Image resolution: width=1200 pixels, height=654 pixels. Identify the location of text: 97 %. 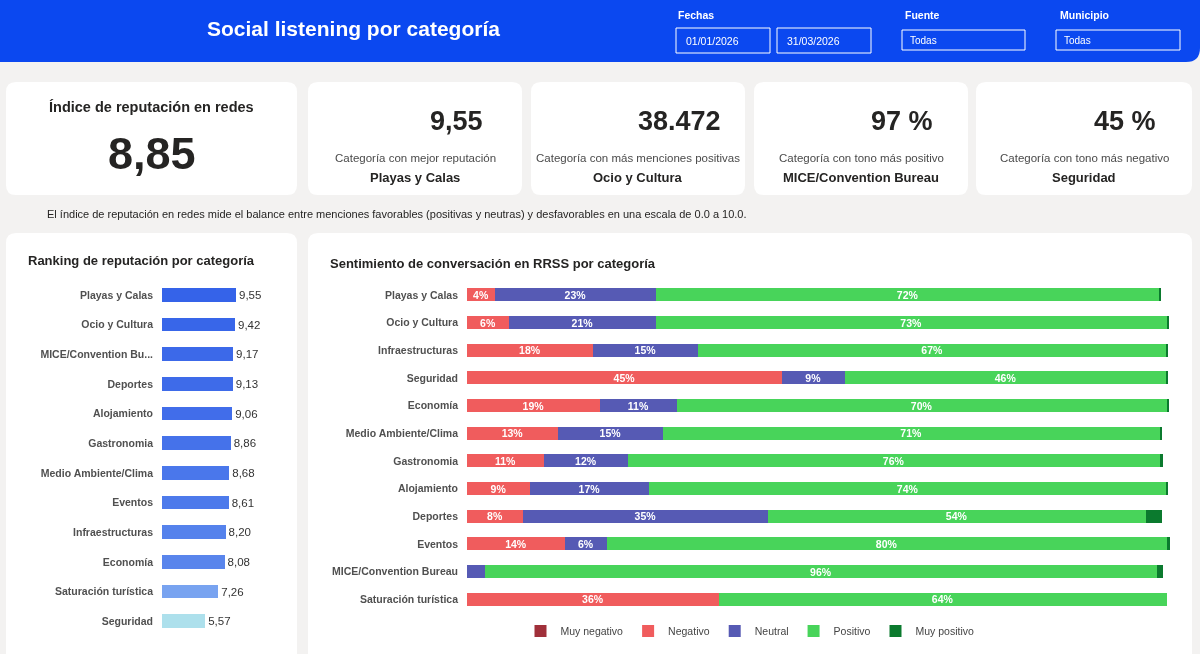
(902, 121).